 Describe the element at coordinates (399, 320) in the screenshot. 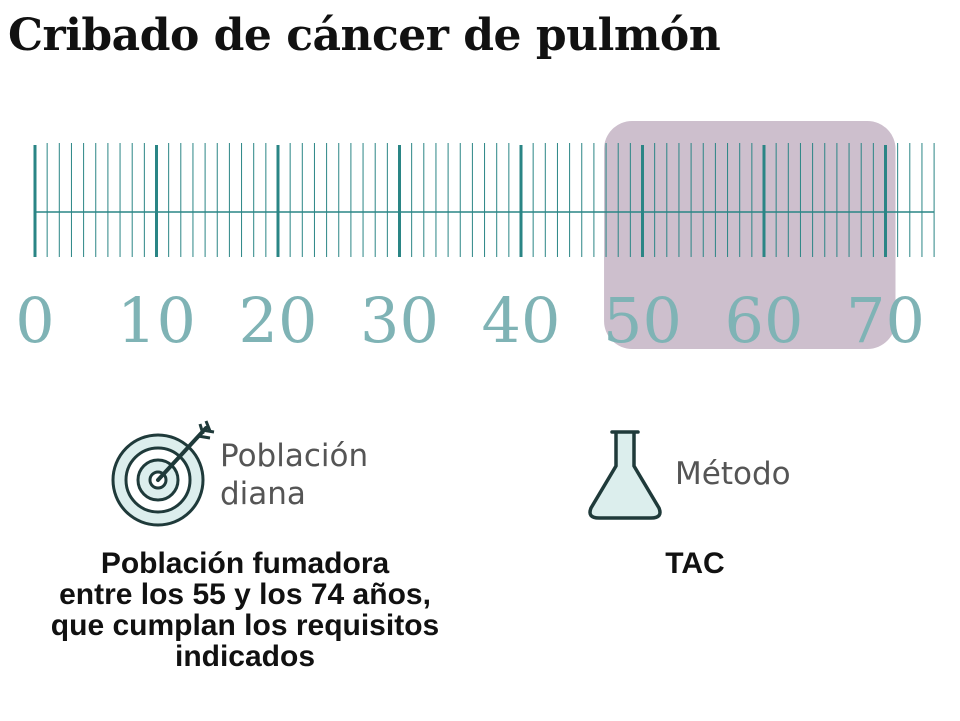

I see `tick-label: 30` at that location.